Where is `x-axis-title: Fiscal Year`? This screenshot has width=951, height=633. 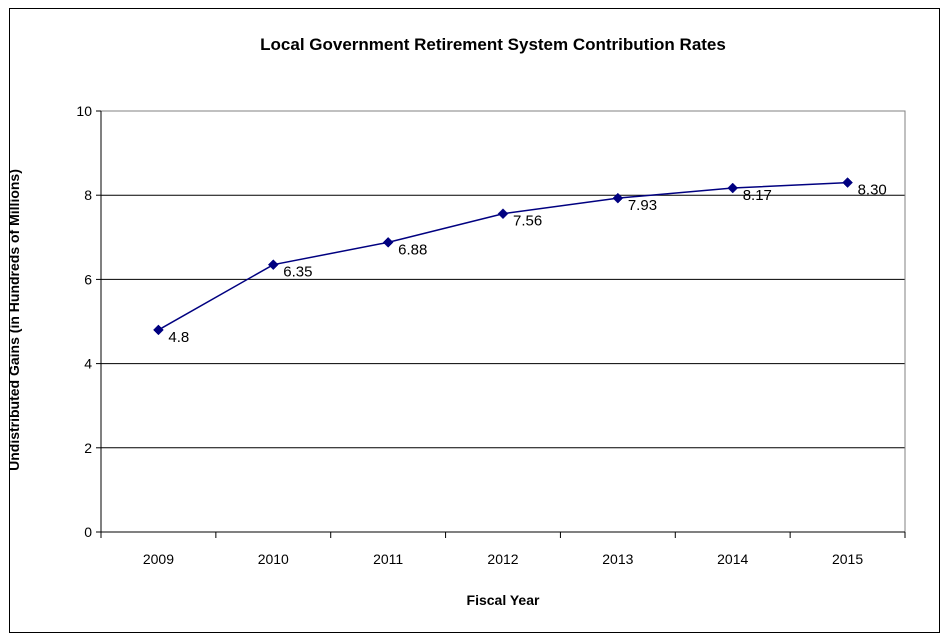
x-axis-title: Fiscal Year is located at coordinates (503, 600).